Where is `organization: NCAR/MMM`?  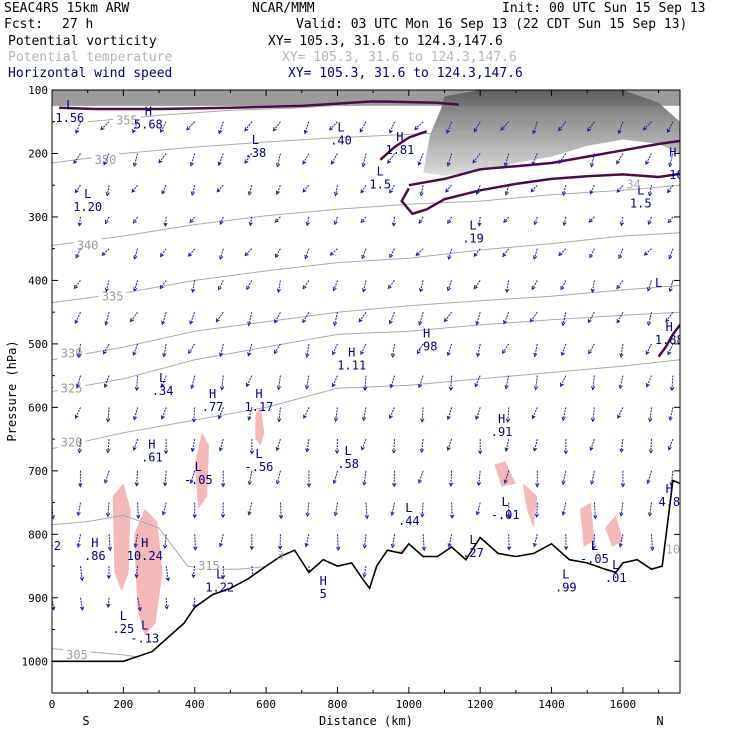 organization: NCAR/MMM is located at coordinates (283, 8).